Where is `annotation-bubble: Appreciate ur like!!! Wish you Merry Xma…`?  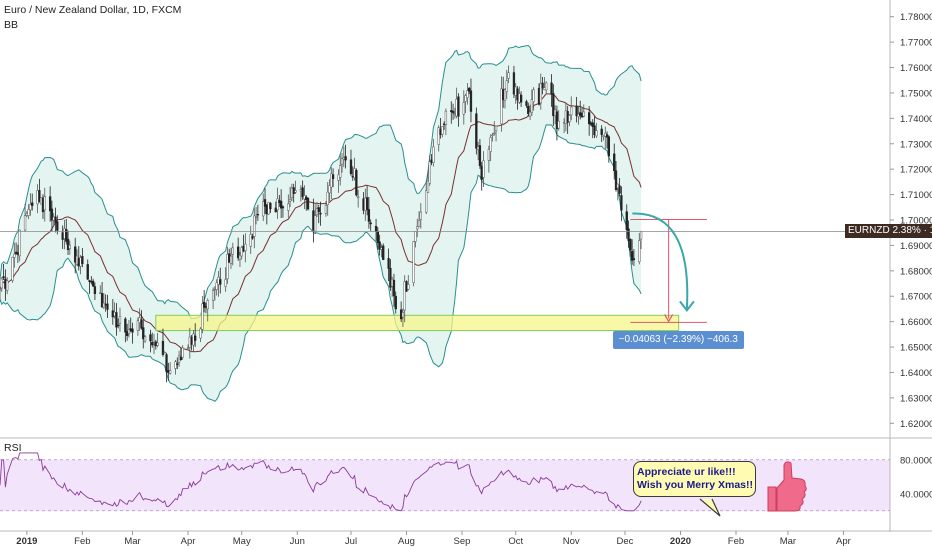
annotation-bubble: Appreciate ur like!!! Wish you Merry Xma… is located at coordinates (694, 479).